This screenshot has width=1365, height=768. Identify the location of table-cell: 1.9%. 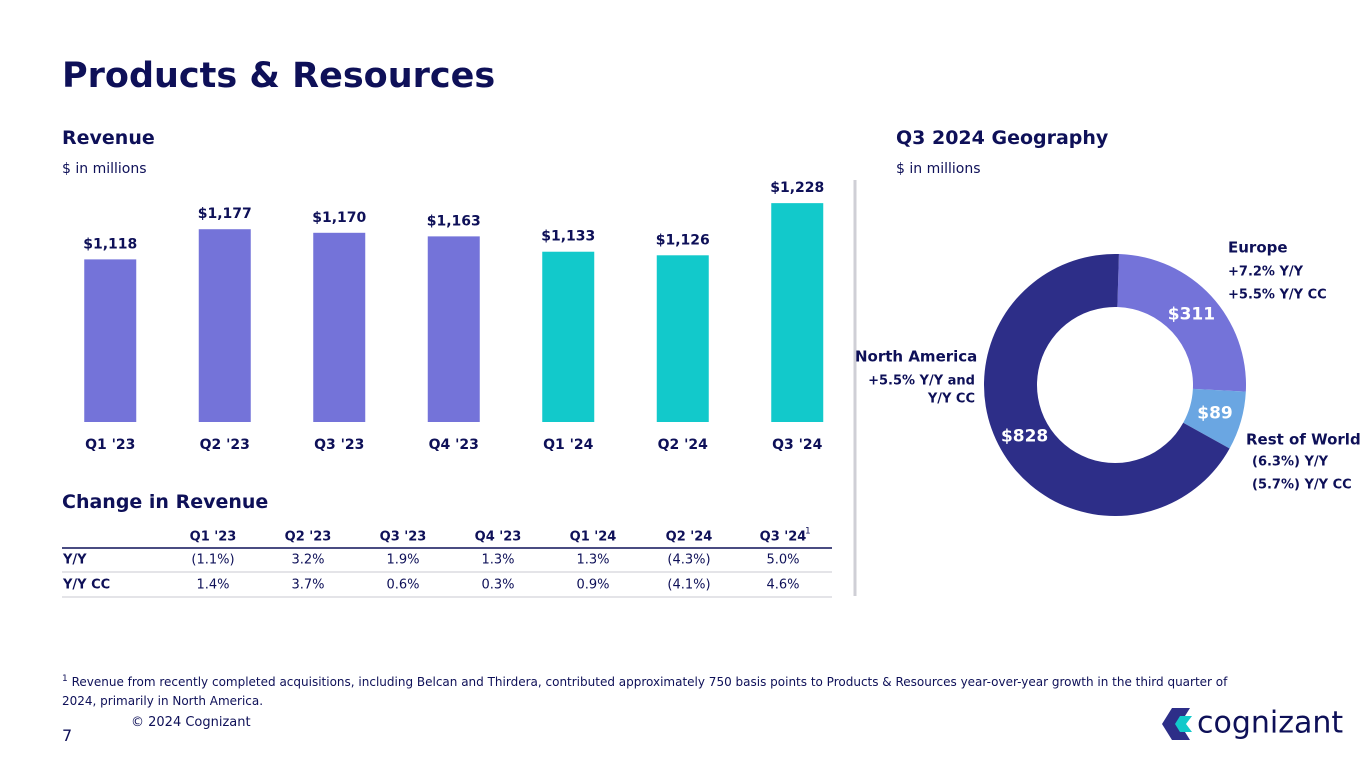
(402, 560).